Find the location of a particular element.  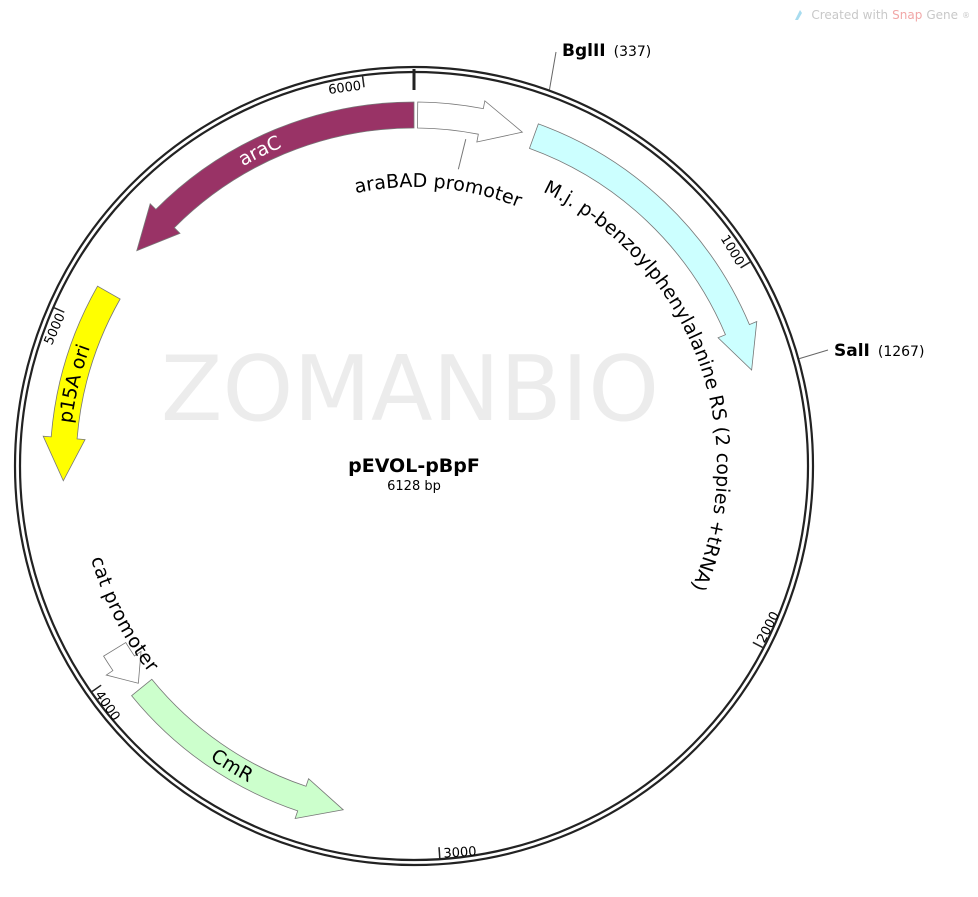

plasmid-length: 6128 bp is located at coordinates (414, 486).